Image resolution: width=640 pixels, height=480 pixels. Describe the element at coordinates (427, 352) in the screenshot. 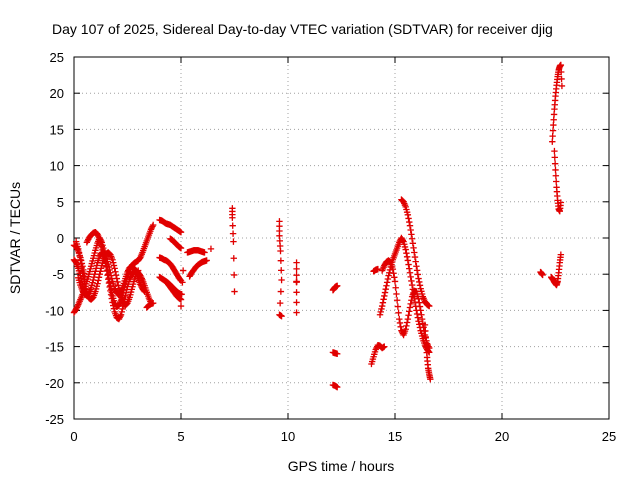

I see `series-arc-x` at that location.